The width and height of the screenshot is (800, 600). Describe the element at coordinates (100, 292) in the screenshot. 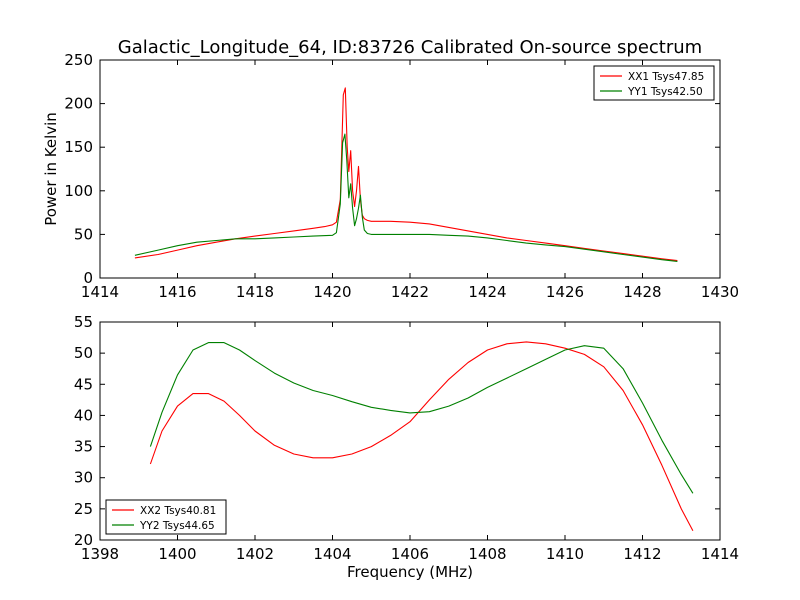

I see `top-x-tick-label: 1414` at that location.